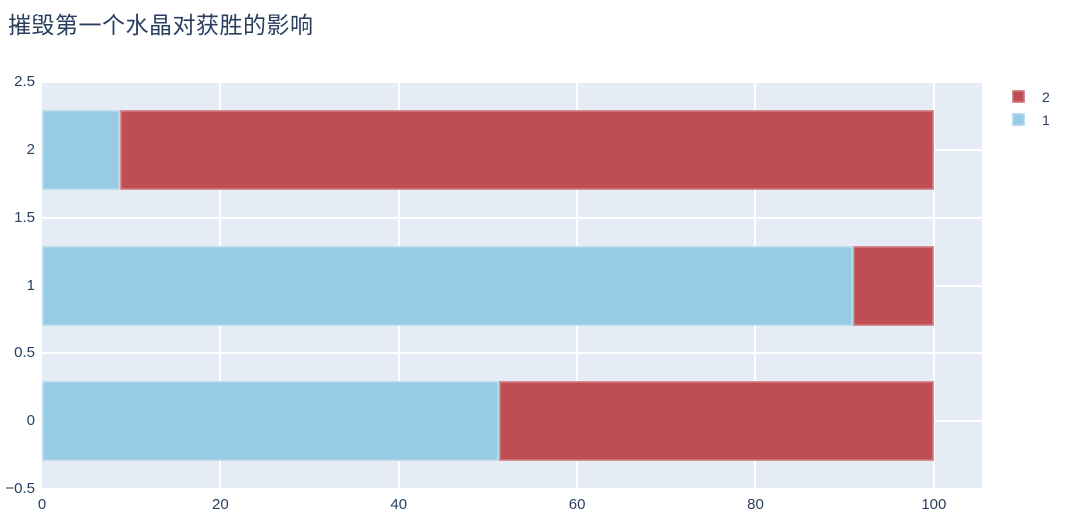 This screenshot has height=523, width=1080. I want to click on chart-title: 摧毁第一个水晶对获胜的影响, so click(161, 25).